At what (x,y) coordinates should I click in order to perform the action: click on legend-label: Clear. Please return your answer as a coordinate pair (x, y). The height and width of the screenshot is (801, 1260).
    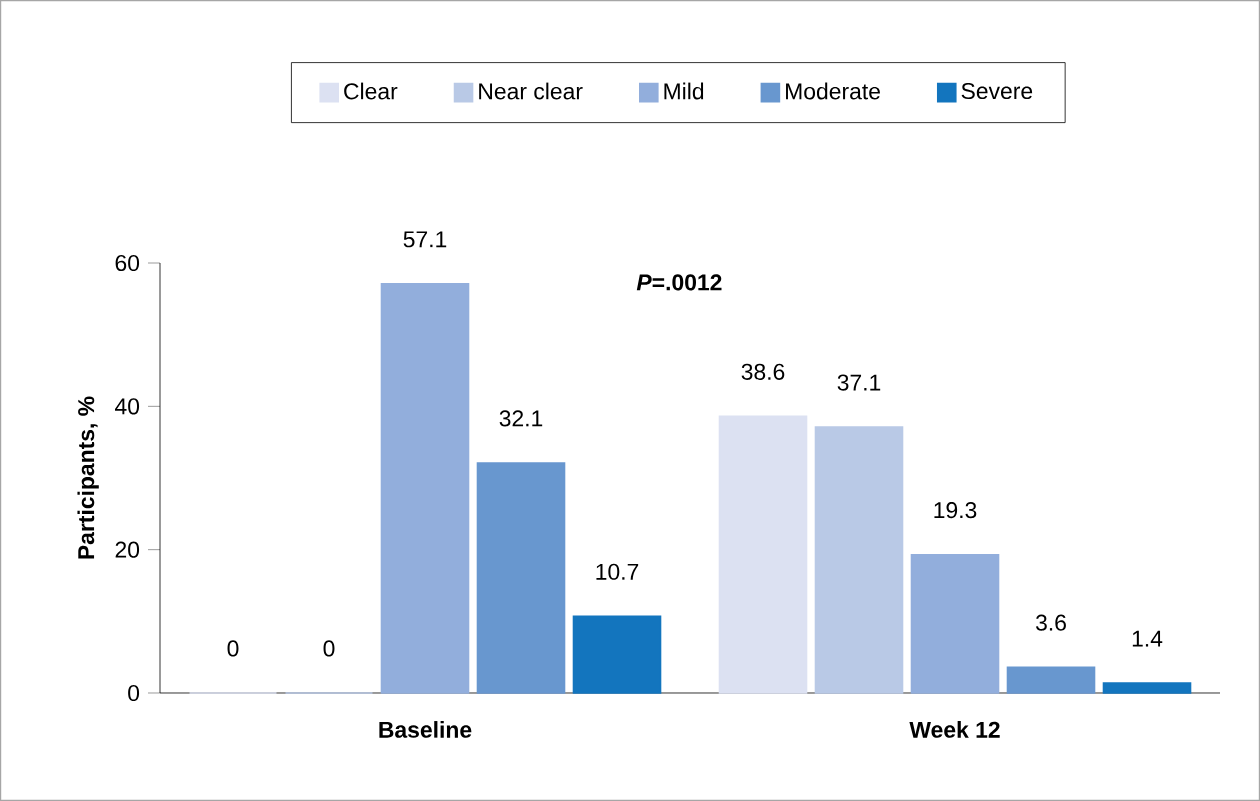
    Looking at the image, I should click on (371, 91).